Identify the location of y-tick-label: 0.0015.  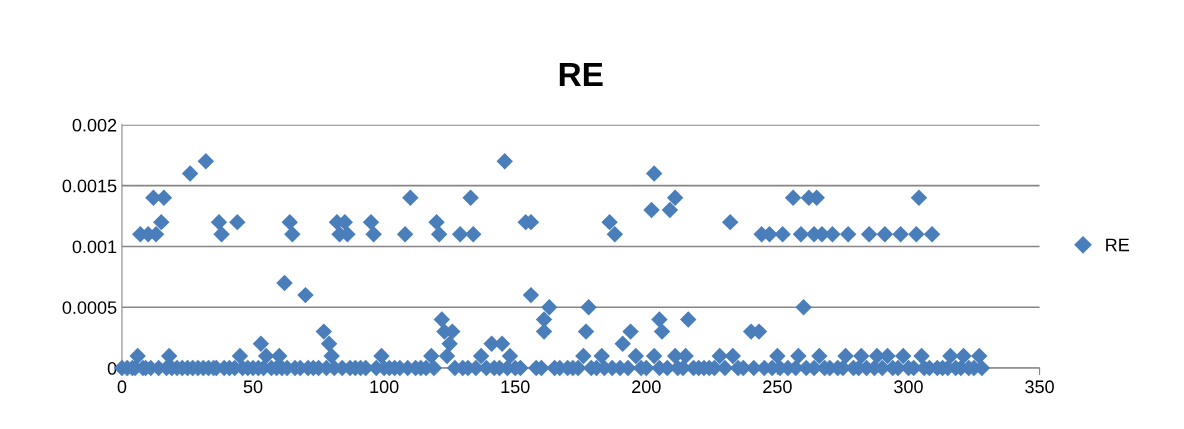
(89, 186).